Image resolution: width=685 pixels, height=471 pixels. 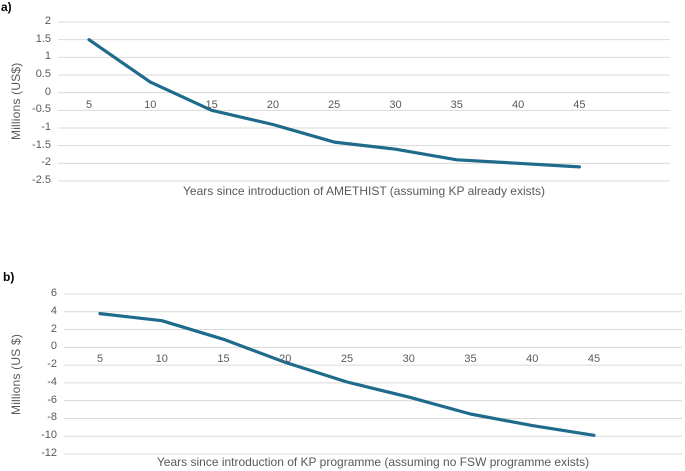 I want to click on panel-b-y-tick-label: 6, so click(x=53, y=293).